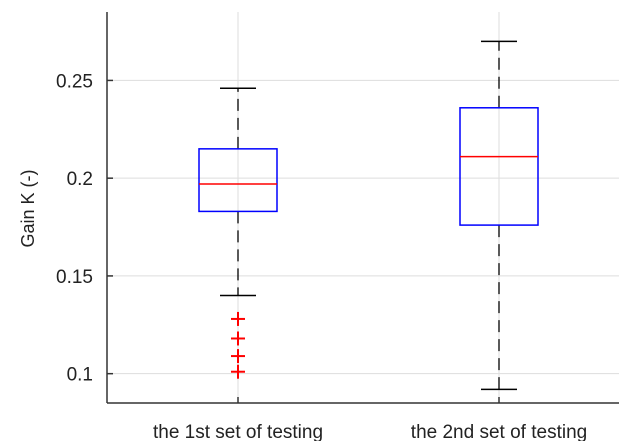  What do you see at coordinates (28, 208) in the screenshot?
I see `y-axis-title: Gain K (-)` at bounding box center [28, 208].